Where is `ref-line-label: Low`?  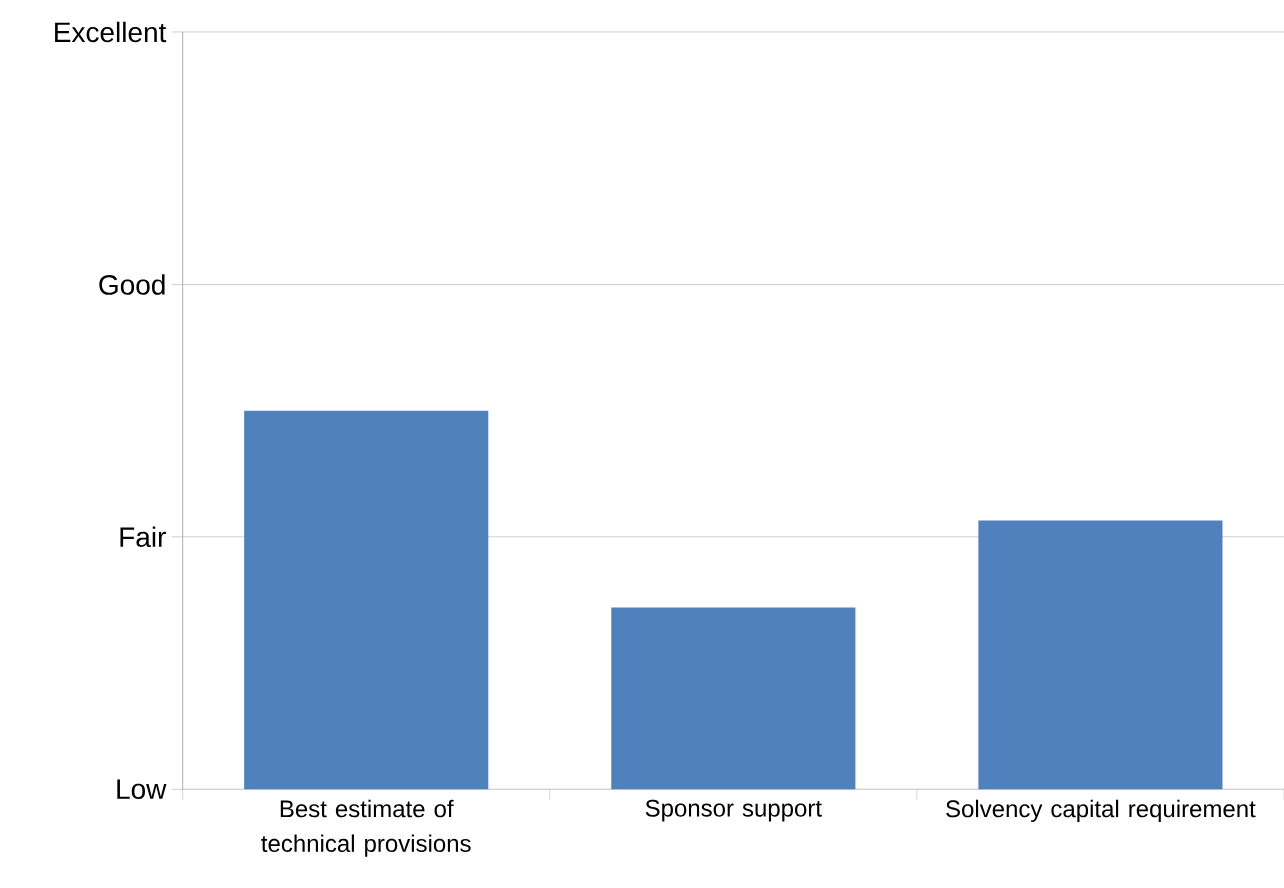
ref-line-label: Low is located at coordinates (142, 789).